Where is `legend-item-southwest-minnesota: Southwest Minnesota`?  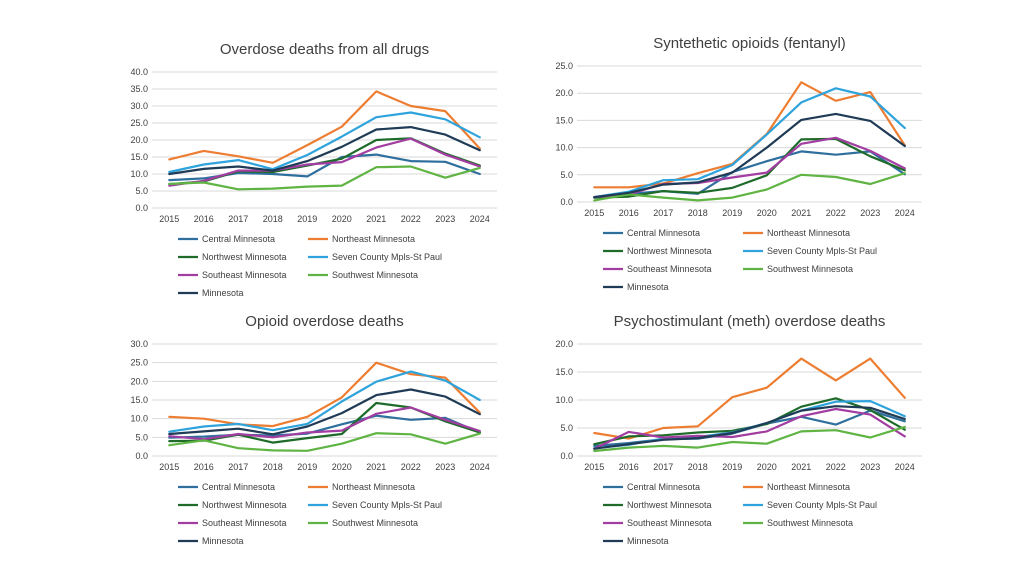
legend-item-southwest-minnesota: Southwest Minnesota is located at coordinates (798, 523).